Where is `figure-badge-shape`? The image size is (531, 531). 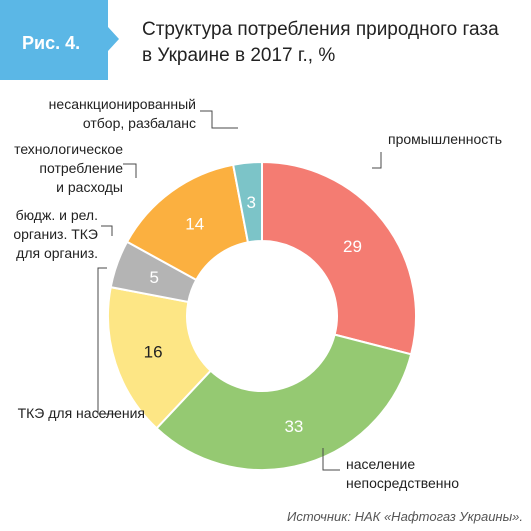
figure-badge-shape is located at coordinates (59, 40).